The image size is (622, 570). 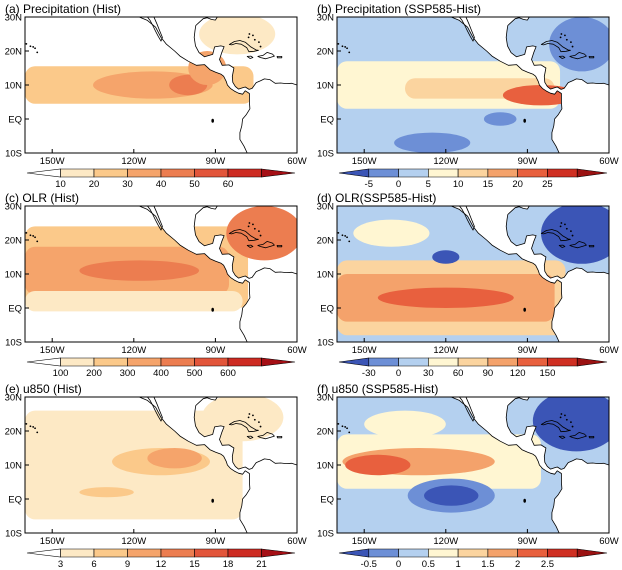 What do you see at coordinates (473, 368) in the screenshot?
I see `panel-d-colorbar: -30 0 30 60 90 120 150` at bounding box center [473, 368].